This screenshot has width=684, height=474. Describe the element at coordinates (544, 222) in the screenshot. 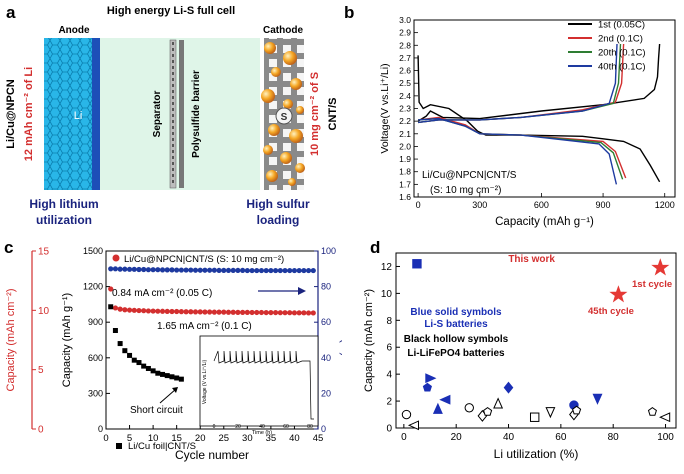

I see `b-xlabel: Capacity (mAh g⁻¹)` at that location.